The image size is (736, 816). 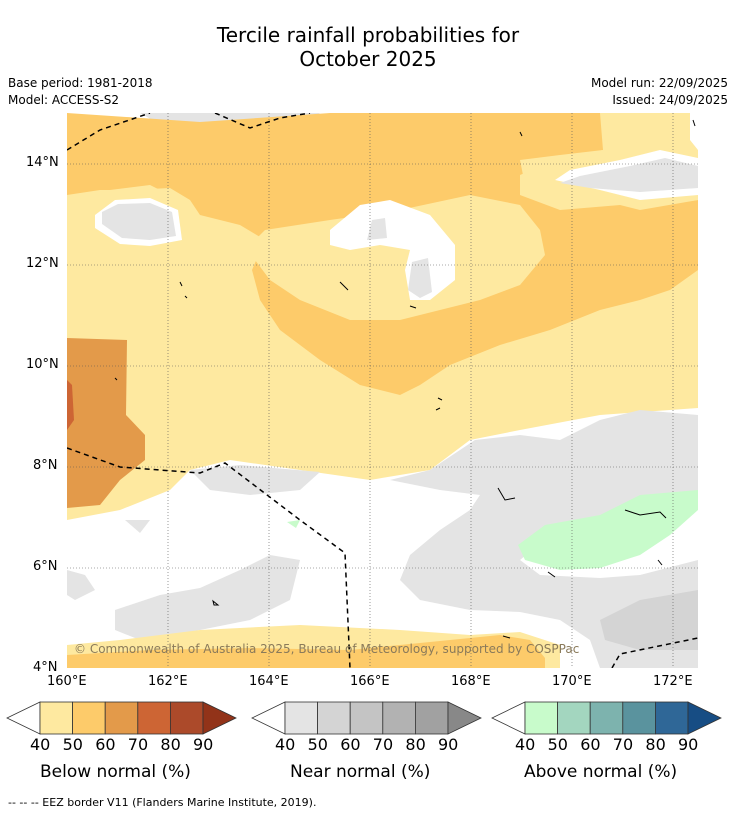 What do you see at coordinates (688, 744) in the screenshot?
I see `above-tick-90: 90` at bounding box center [688, 744].